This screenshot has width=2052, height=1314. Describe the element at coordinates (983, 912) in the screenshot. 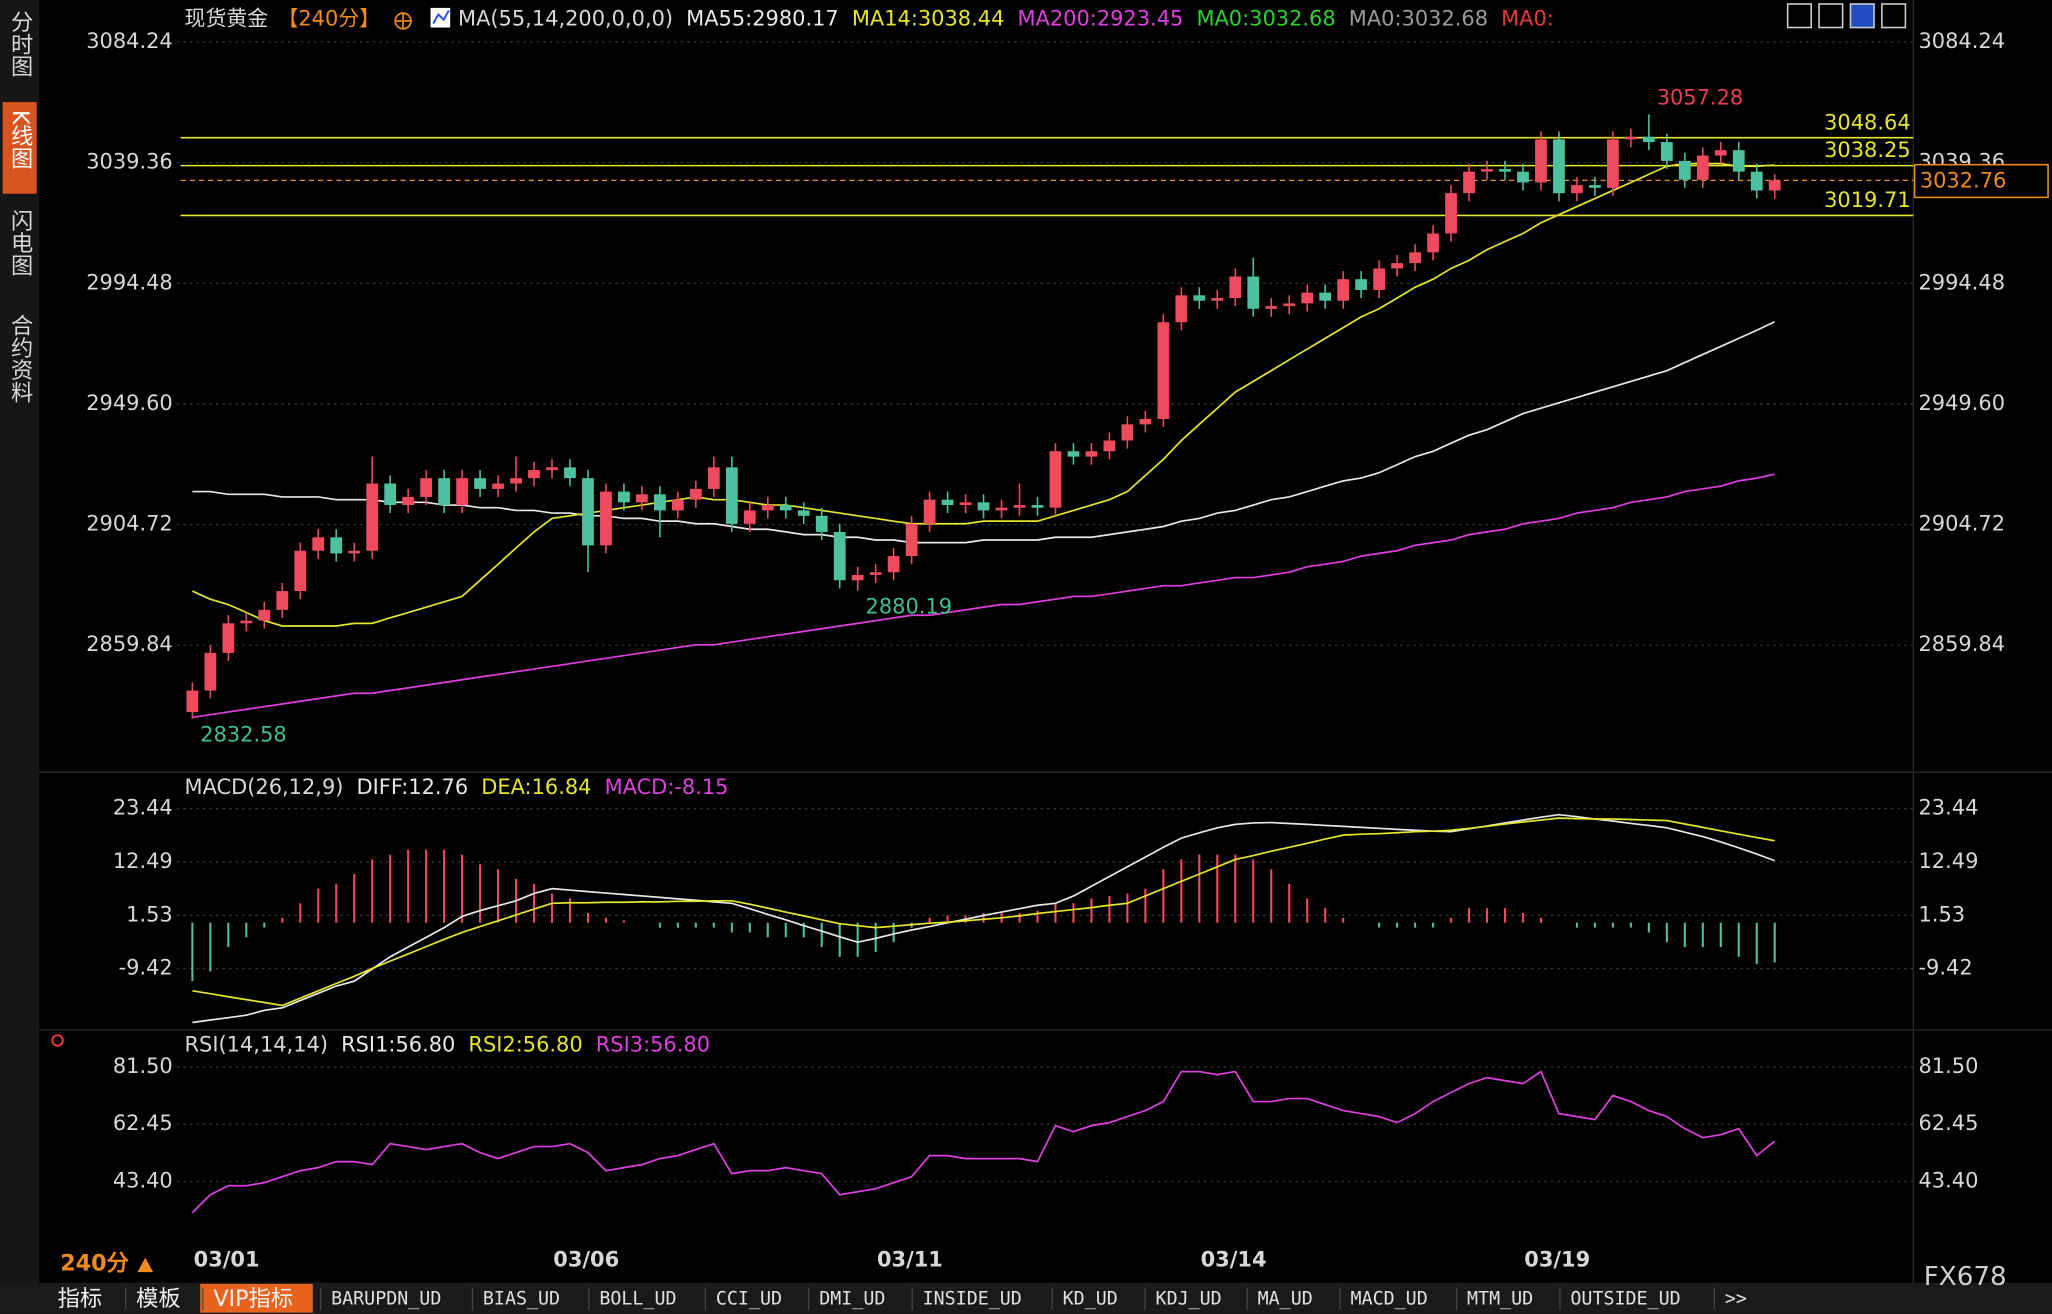

I see `macd-line` at that location.